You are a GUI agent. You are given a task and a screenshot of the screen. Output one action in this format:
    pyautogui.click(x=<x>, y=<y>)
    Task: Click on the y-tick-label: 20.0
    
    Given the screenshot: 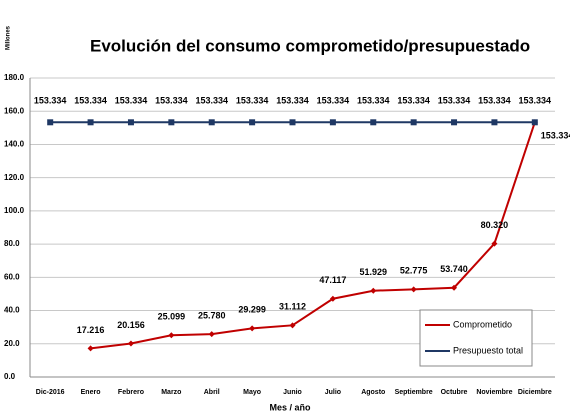 What is the action you would take?
    pyautogui.click(x=12, y=343)
    